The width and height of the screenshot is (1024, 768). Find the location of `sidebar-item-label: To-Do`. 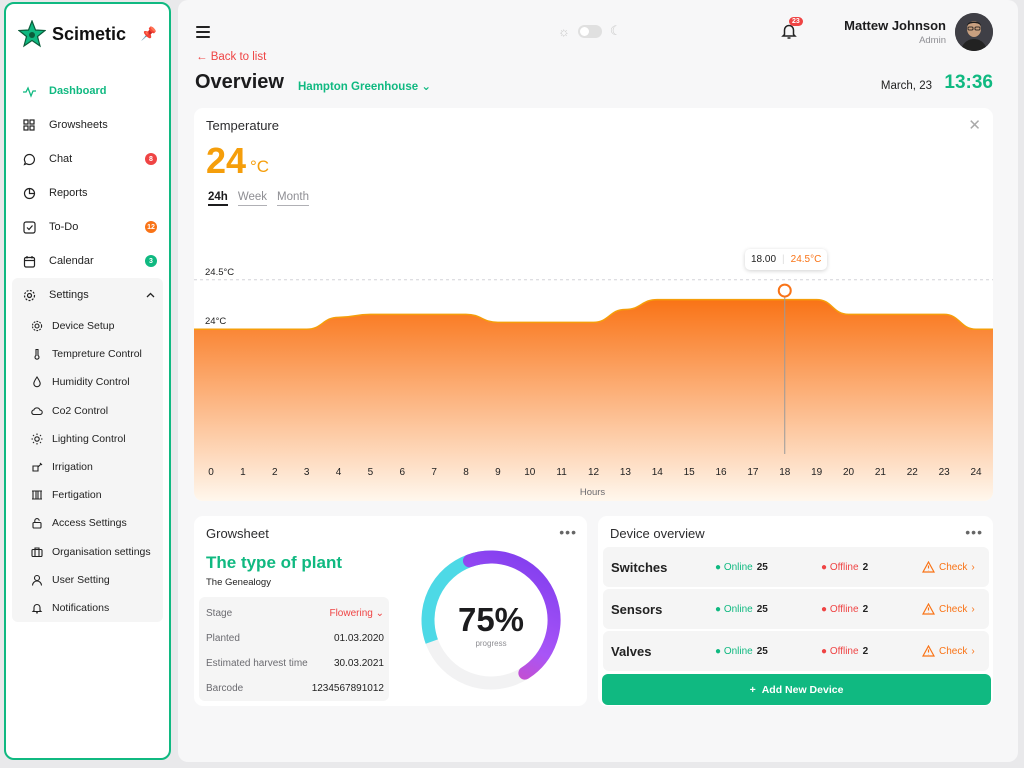

sidebar-item-label: To-Do is located at coordinates (64, 227).